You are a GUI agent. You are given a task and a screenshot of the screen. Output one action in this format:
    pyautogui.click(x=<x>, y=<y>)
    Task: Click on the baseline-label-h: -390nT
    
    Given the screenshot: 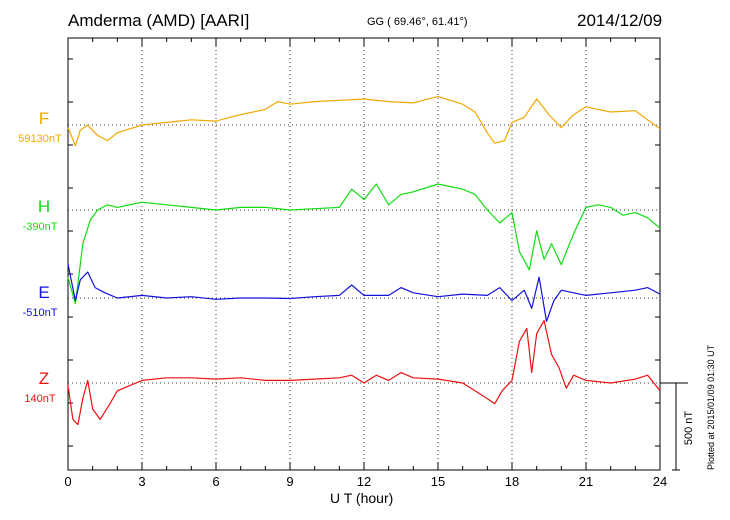 What is the action you would take?
    pyautogui.click(x=40, y=227)
    